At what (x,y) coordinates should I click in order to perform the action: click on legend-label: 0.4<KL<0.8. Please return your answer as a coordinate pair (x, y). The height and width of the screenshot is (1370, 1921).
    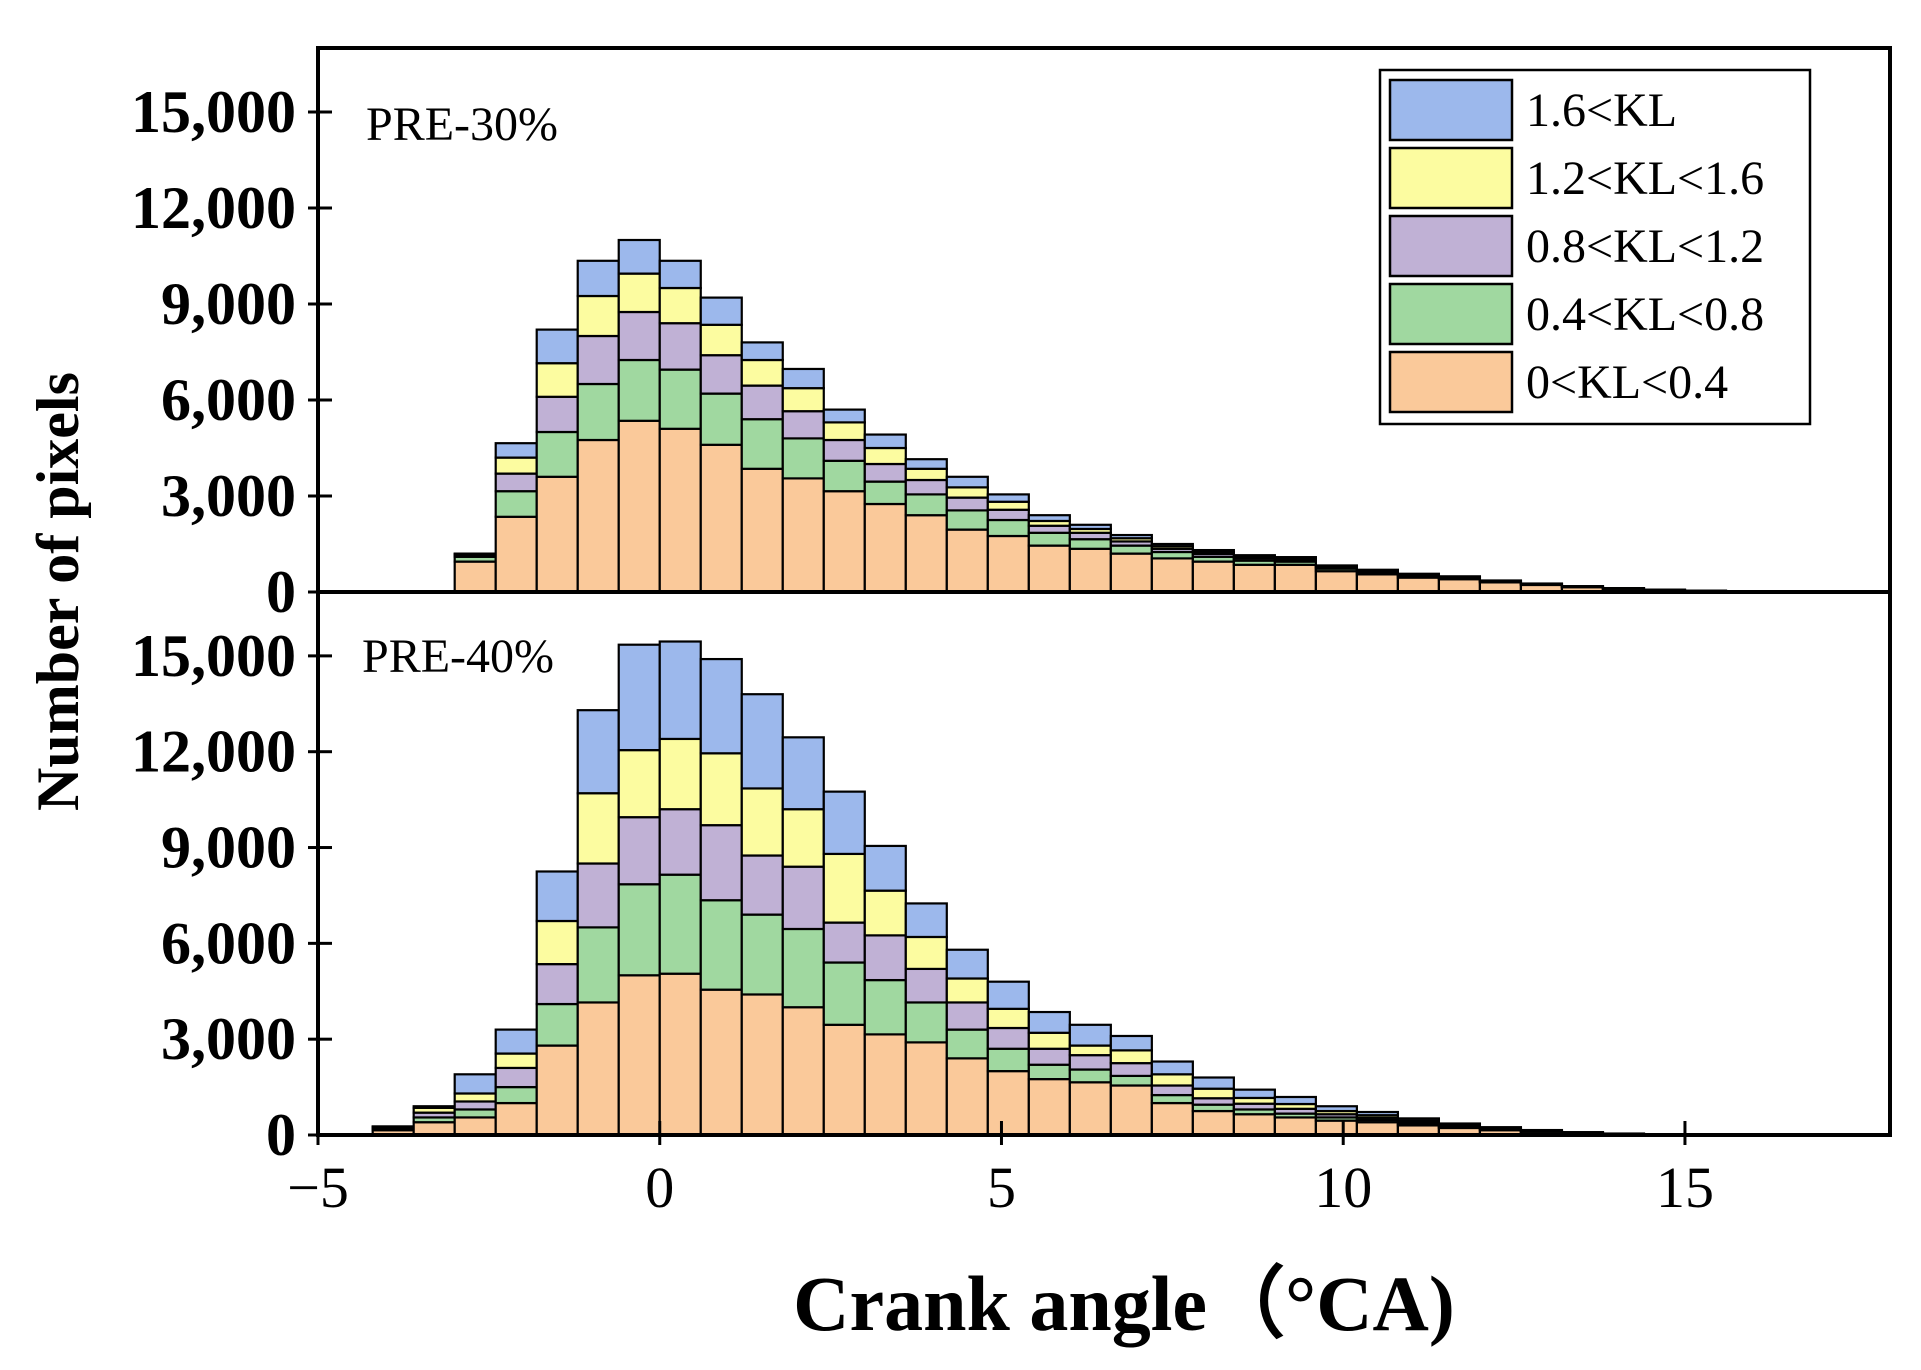
    Looking at the image, I should click on (1645, 314).